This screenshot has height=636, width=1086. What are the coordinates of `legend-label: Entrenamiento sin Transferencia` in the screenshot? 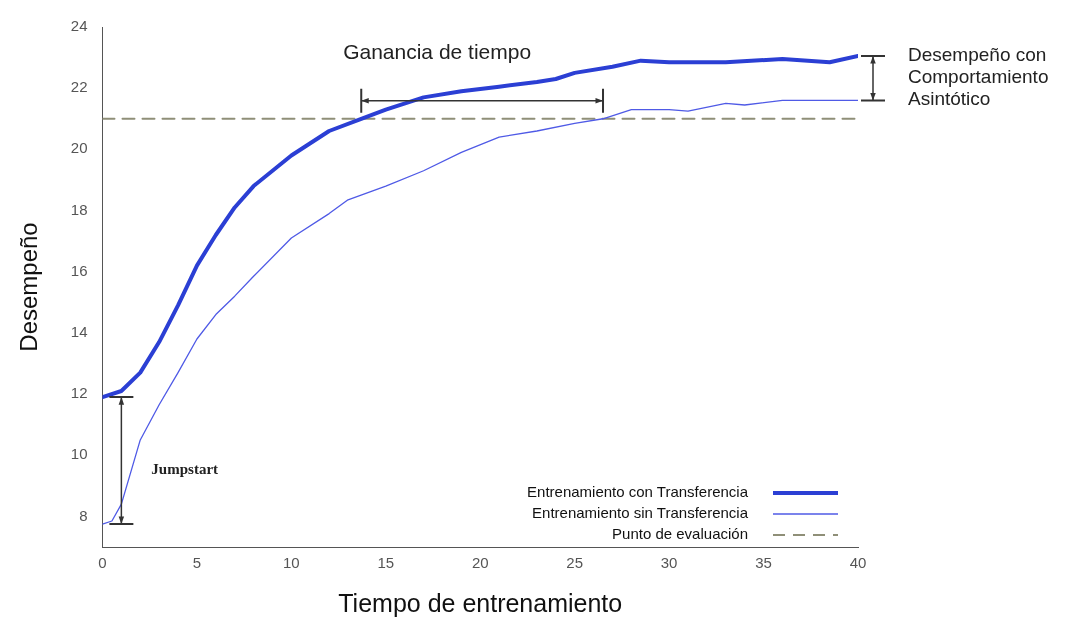 It's located at (640, 513).